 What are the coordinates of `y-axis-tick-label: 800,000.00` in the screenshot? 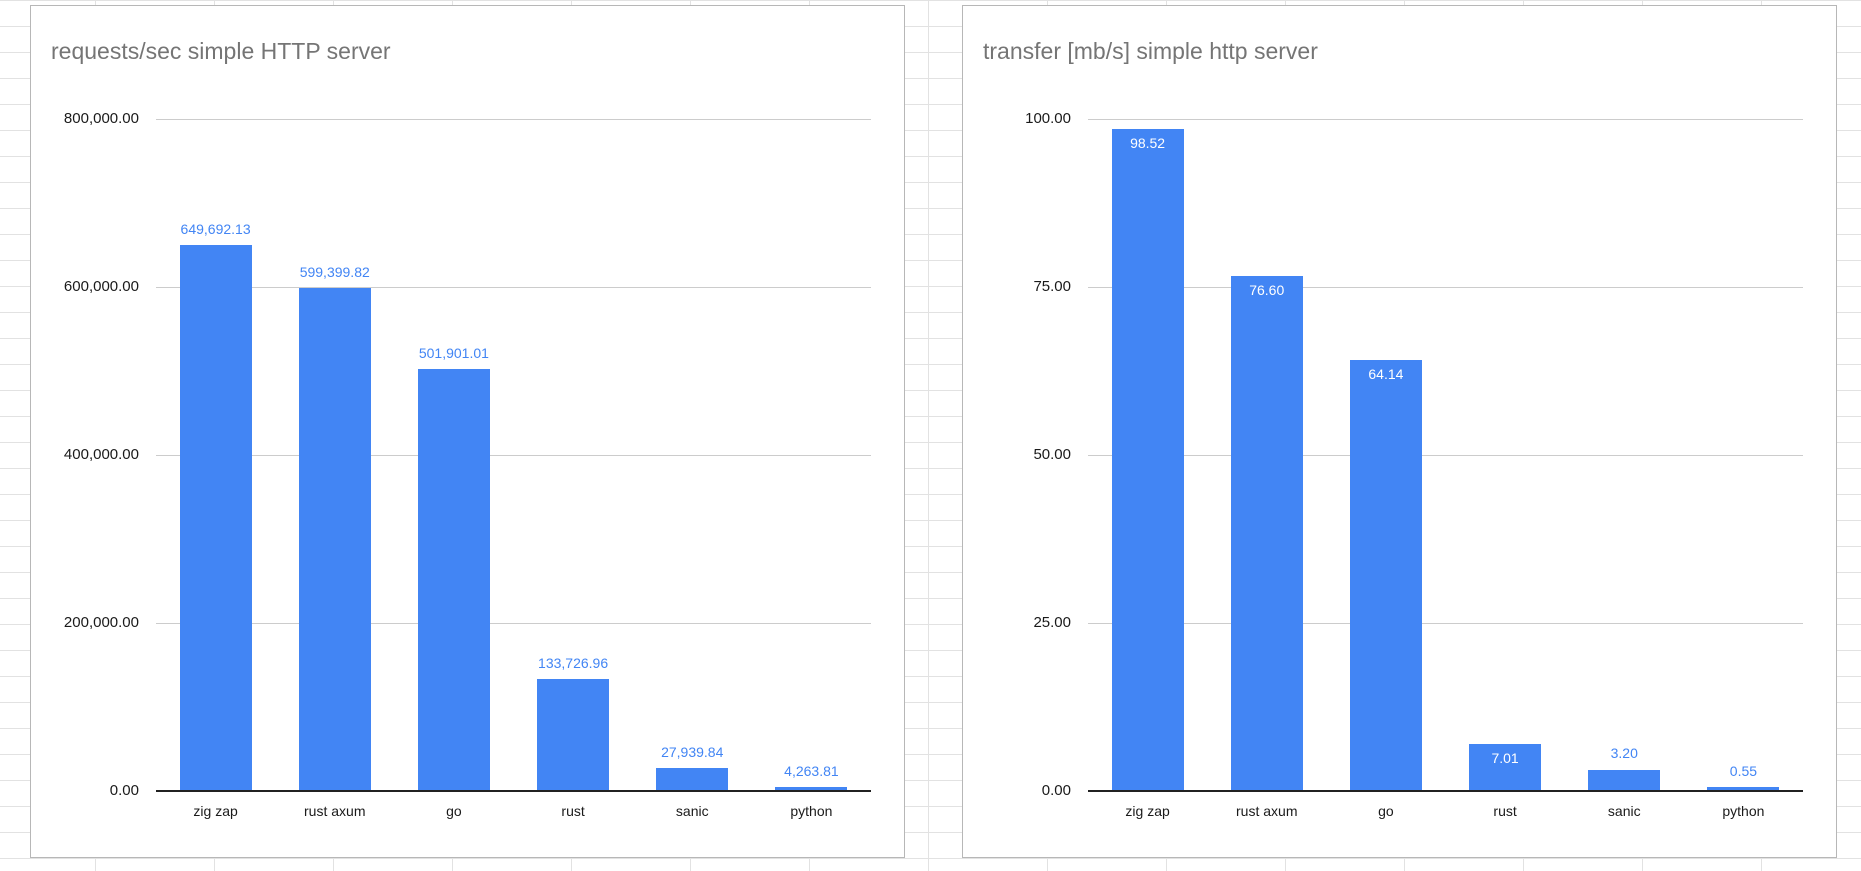 It's located at (101, 118).